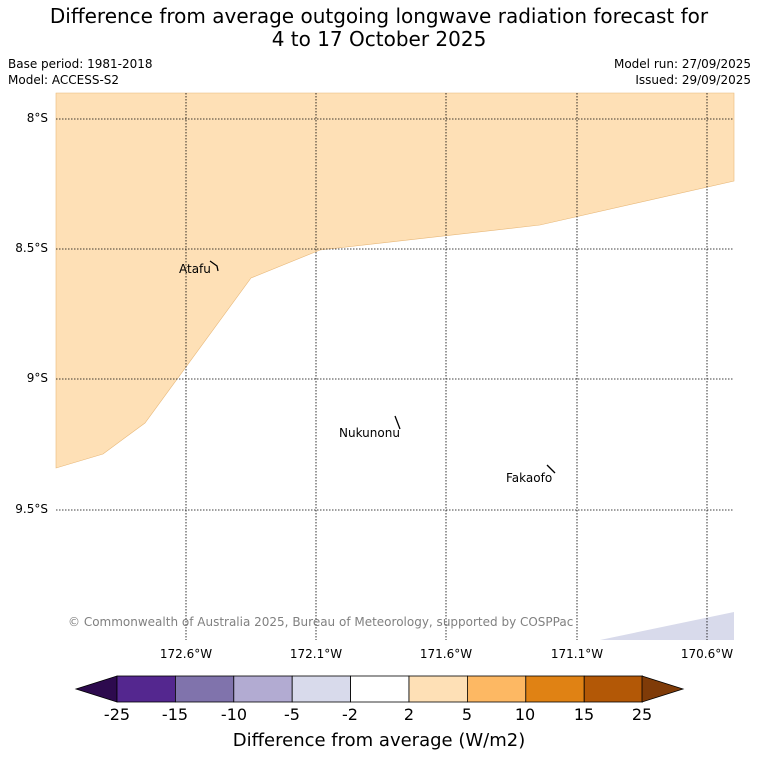  I want to click on lon-label-170-6w: 170.6°W, so click(707, 654).